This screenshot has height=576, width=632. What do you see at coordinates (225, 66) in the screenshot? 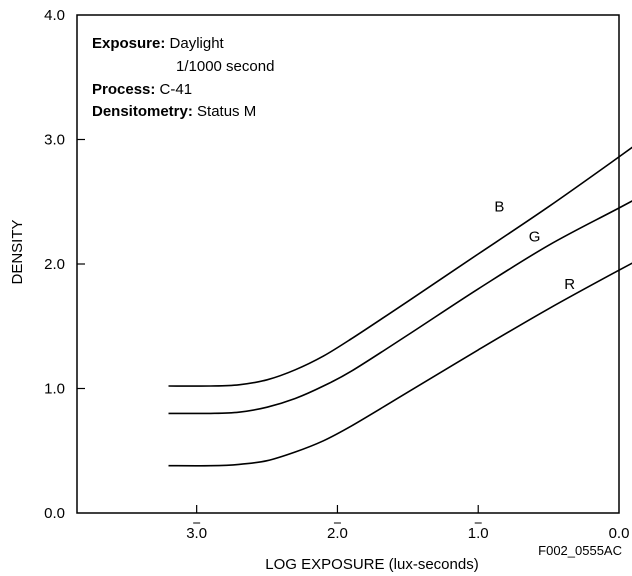
I see `exposure-time: 1/1000 second` at bounding box center [225, 66].